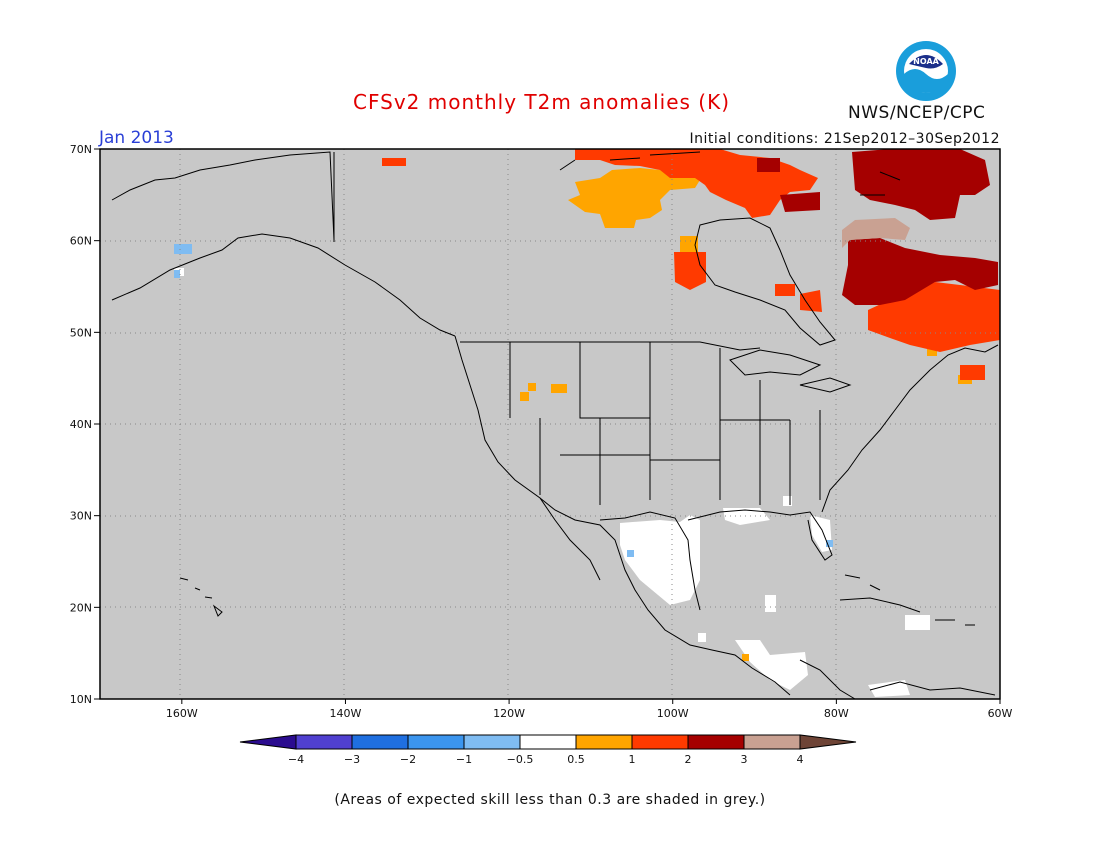 The image size is (1100, 850). I want to click on lat-tick-label: 70N, so click(81, 149).